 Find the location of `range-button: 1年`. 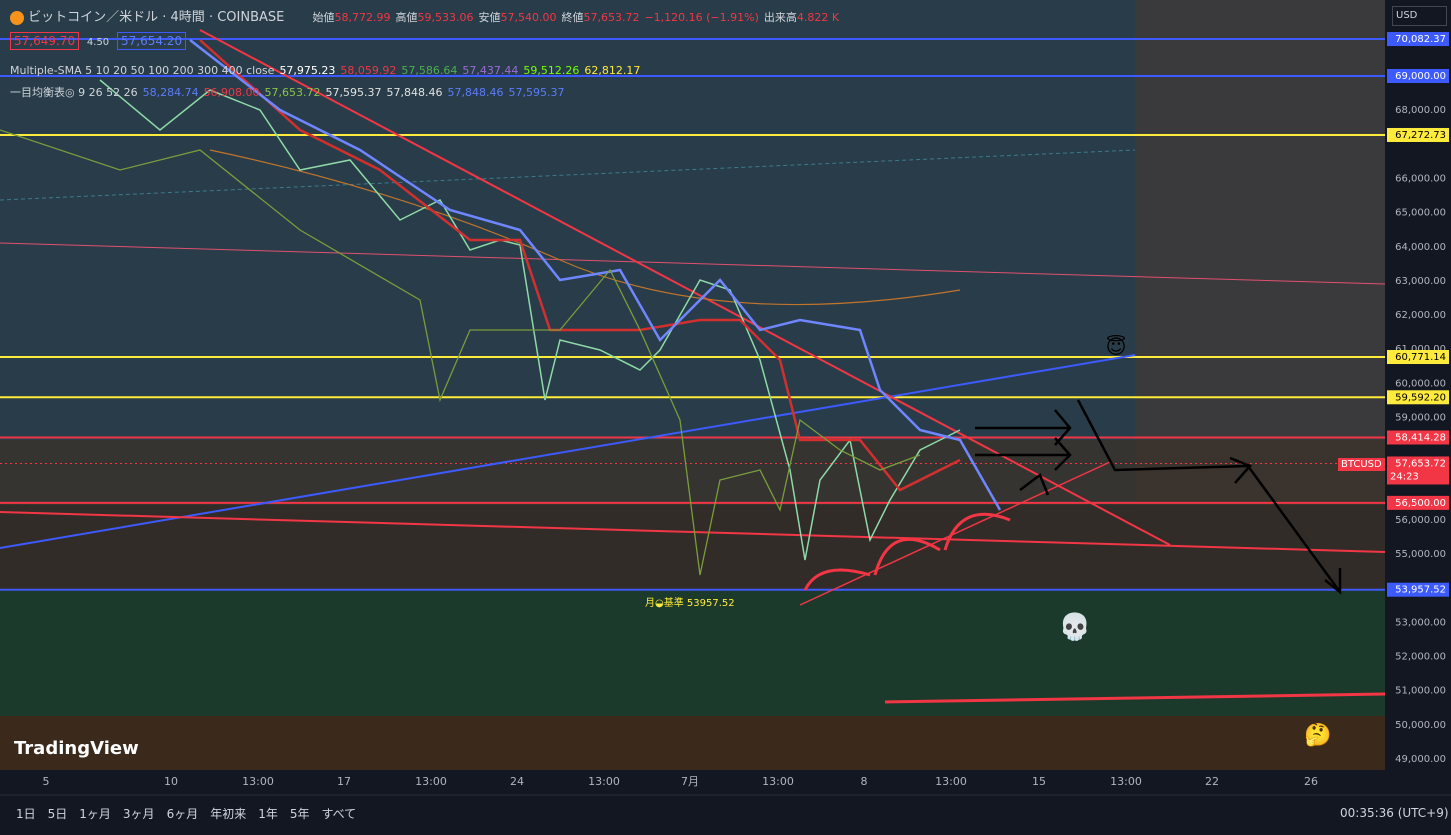

range-button: 1年 is located at coordinates (268, 814).